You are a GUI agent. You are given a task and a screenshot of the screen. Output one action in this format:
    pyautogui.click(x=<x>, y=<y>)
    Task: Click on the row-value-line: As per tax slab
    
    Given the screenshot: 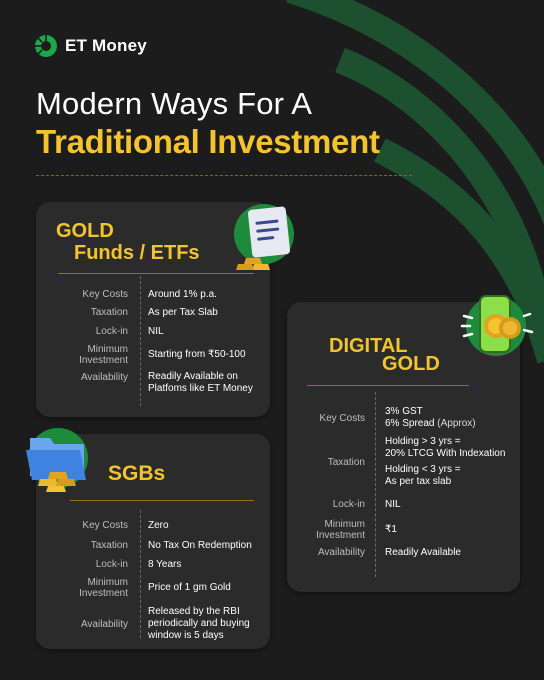 What is the action you would take?
    pyautogui.click(x=418, y=481)
    